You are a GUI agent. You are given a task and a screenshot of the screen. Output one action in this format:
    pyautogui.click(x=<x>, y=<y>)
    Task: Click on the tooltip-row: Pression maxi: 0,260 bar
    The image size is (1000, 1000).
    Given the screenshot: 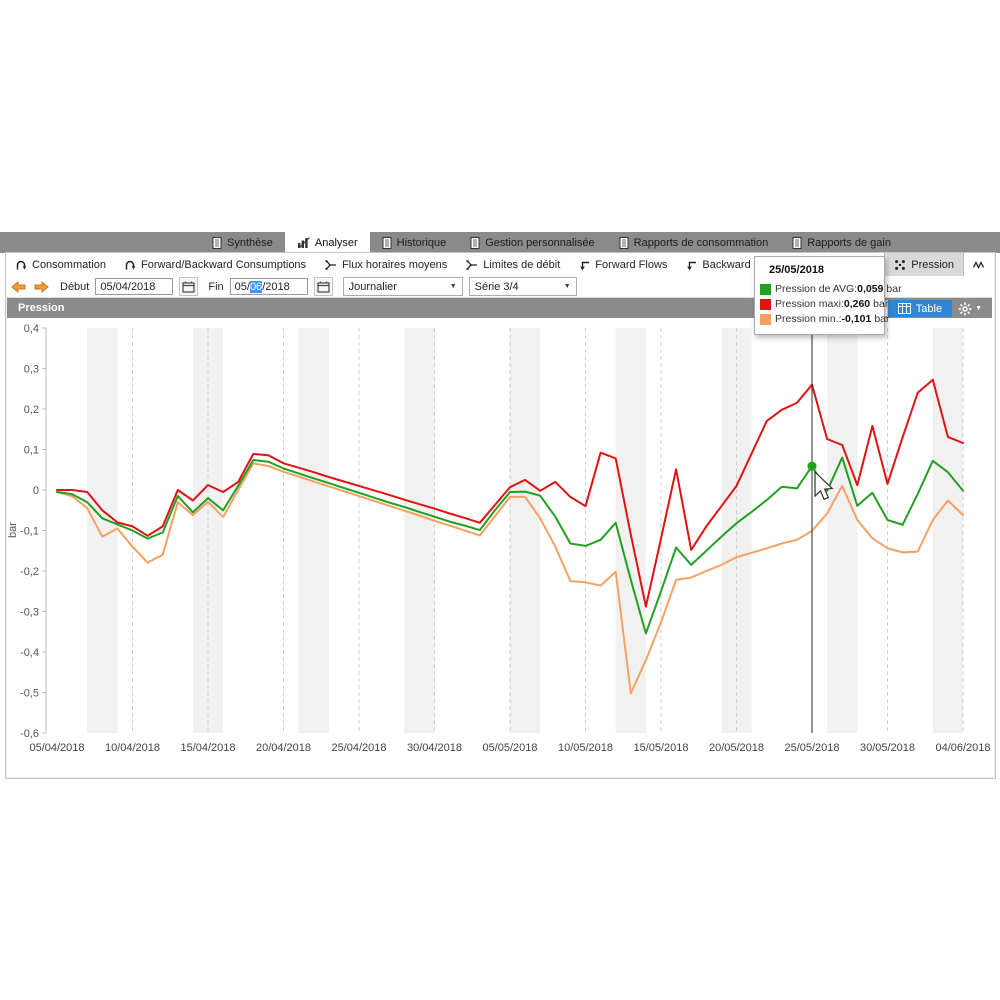 What is the action you would take?
    pyautogui.click(x=824, y=304)
    